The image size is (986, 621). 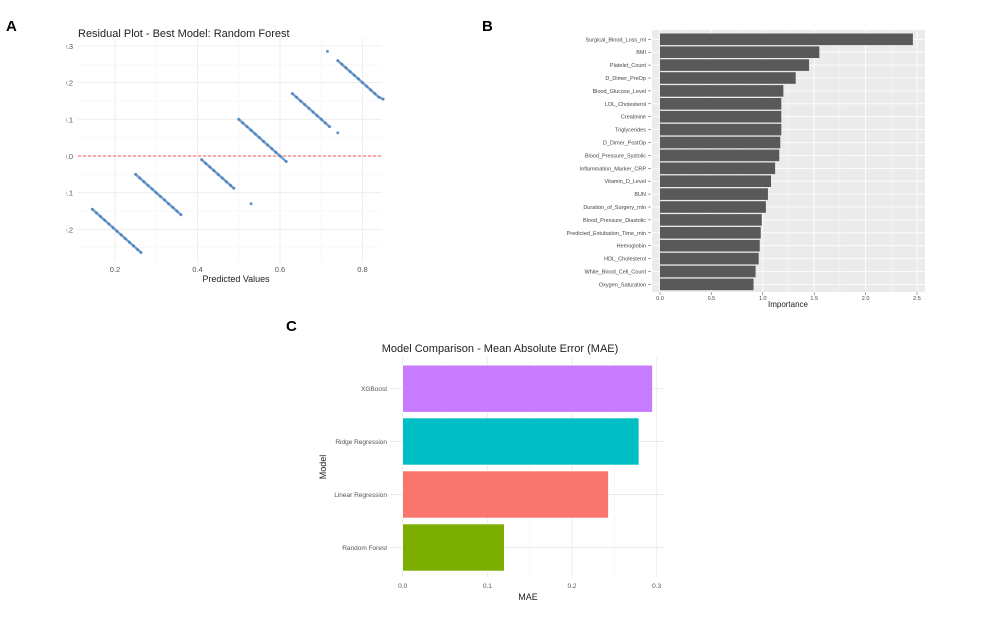 I want to click on x-tick-label: 0.5, so click(x=712, y=299).